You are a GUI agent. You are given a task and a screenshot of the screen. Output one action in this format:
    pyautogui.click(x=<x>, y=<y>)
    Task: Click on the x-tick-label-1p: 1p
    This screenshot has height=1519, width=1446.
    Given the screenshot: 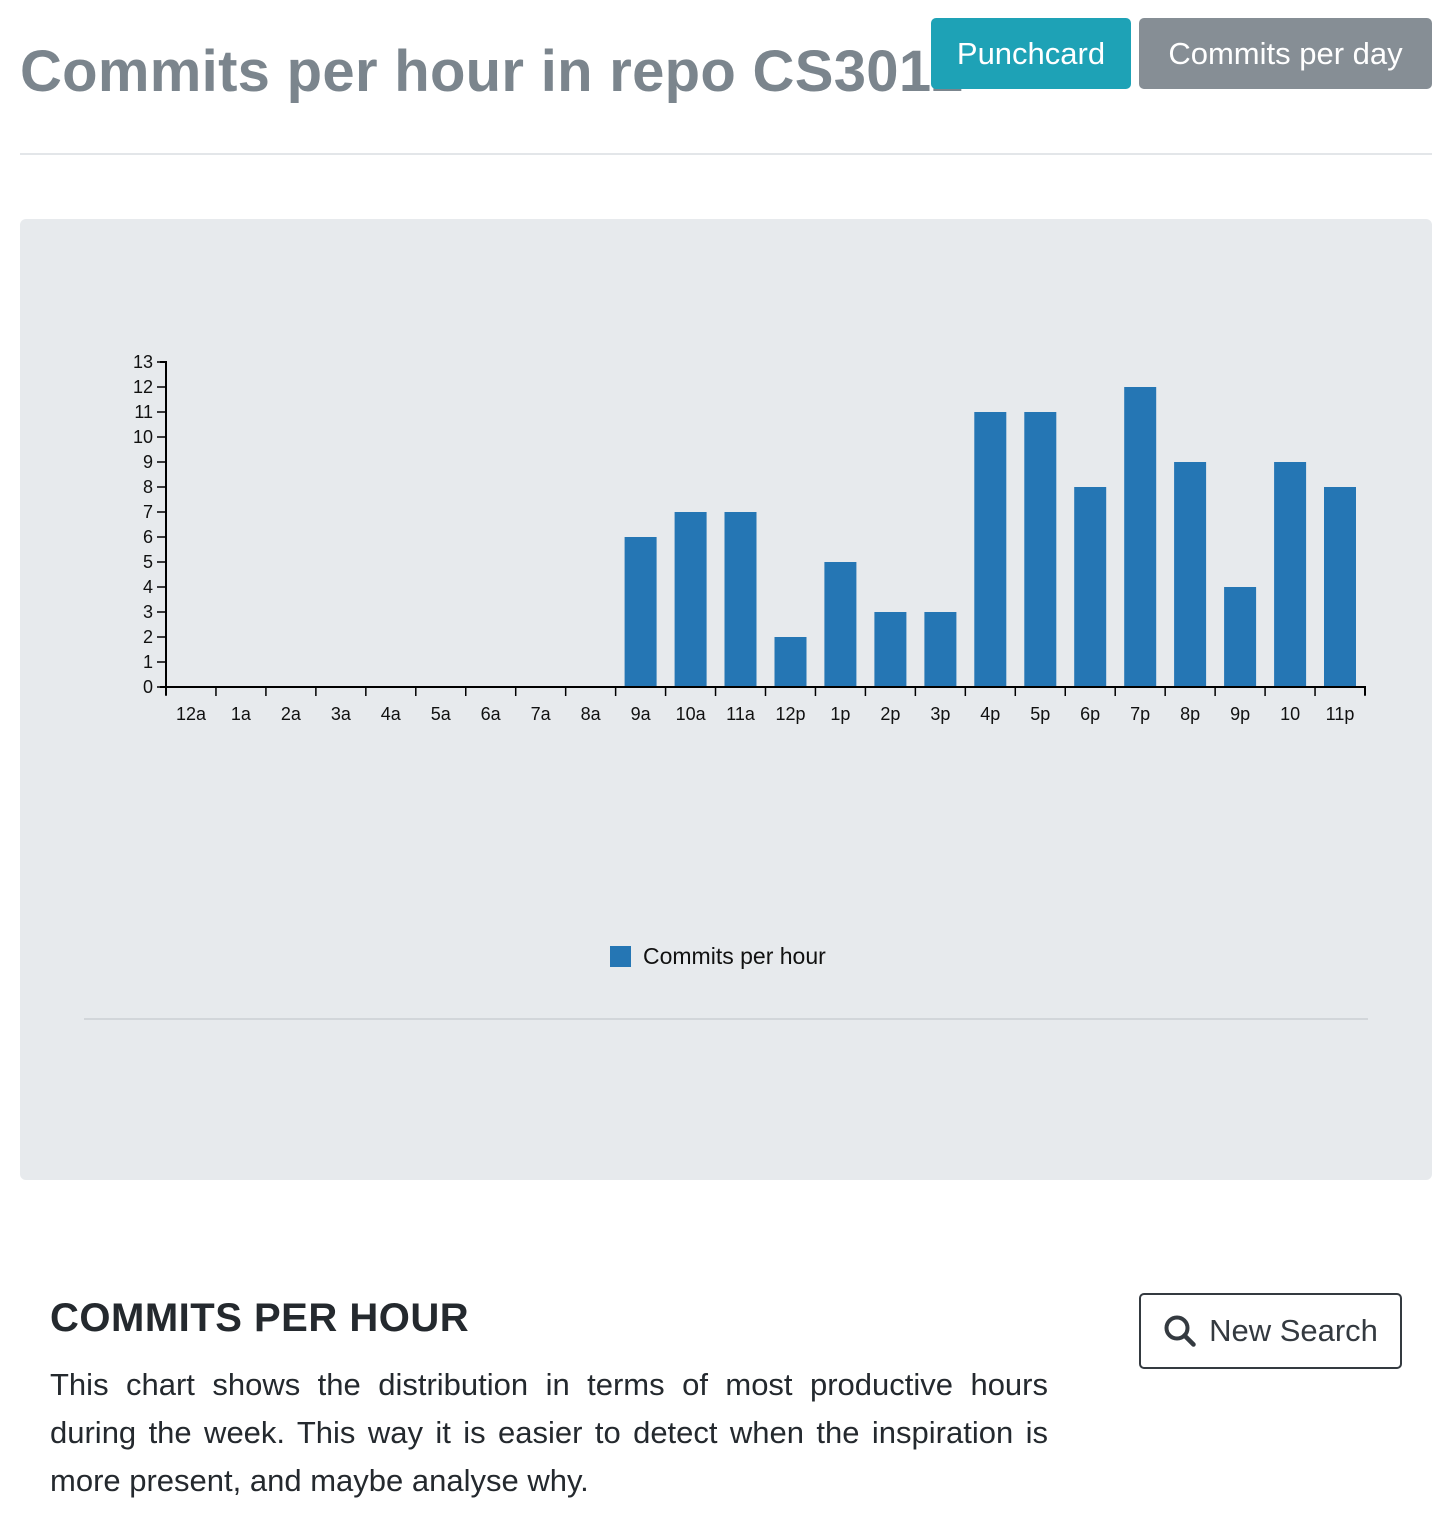 What is the action you would take?
    pyautogui.click(x=840, y=714)
    